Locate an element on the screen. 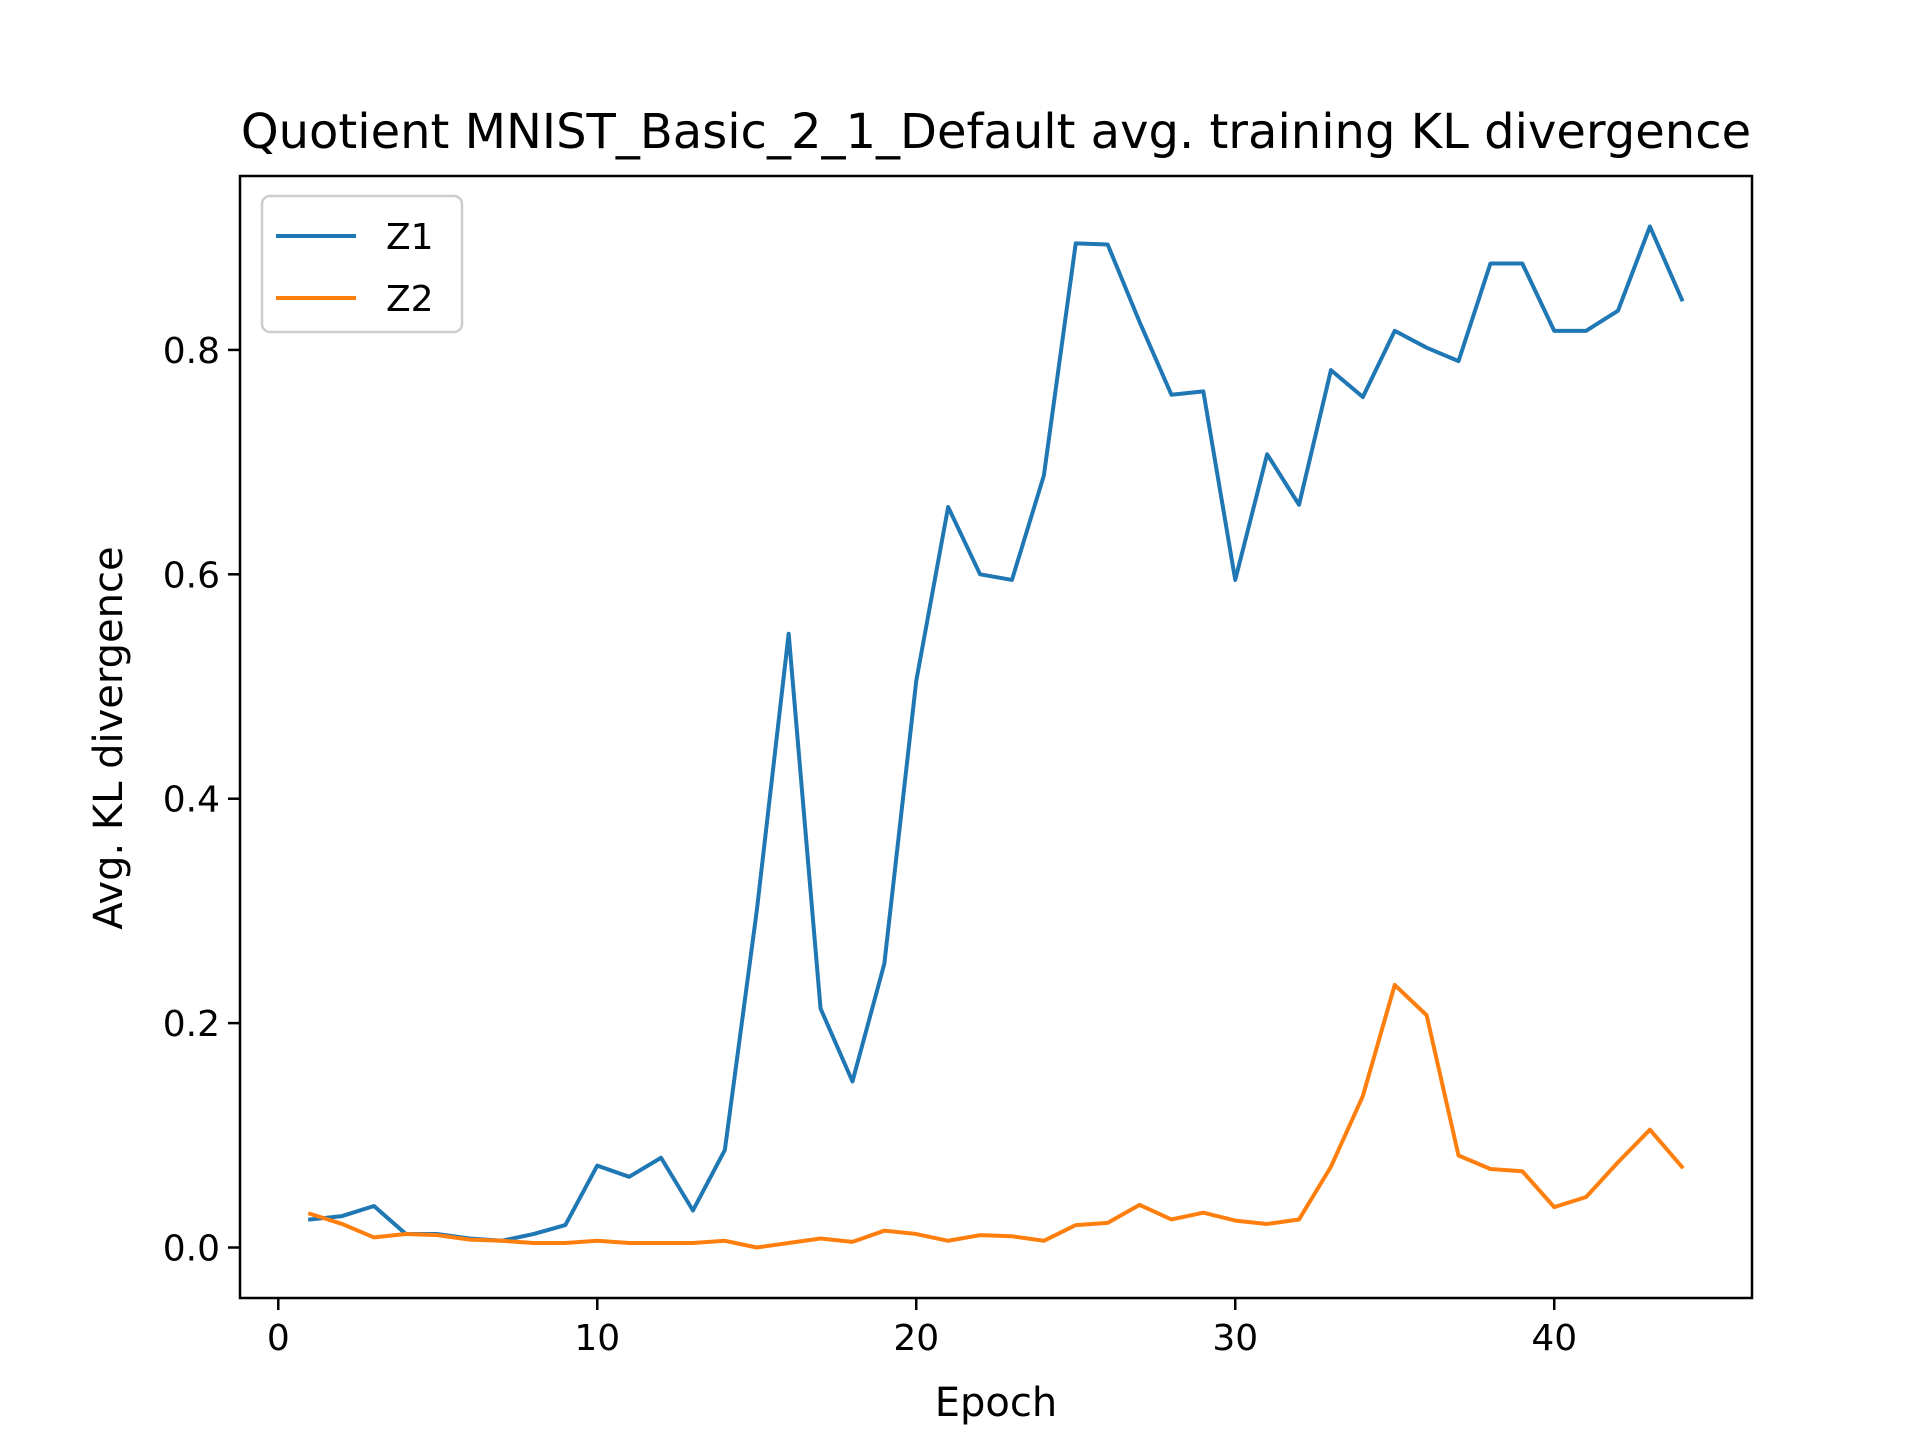 The height and width of the screenshot is (1440, 1920). x-axis-label: Epoch is located at coordinates (996, 1403).